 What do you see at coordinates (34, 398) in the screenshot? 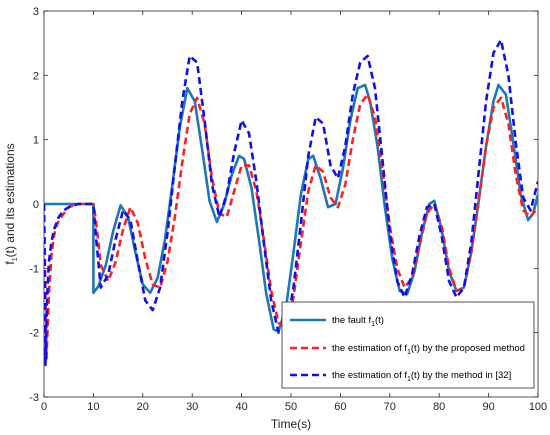
I see `y-tick-label-0: -3` at bounding box center [34, 398].